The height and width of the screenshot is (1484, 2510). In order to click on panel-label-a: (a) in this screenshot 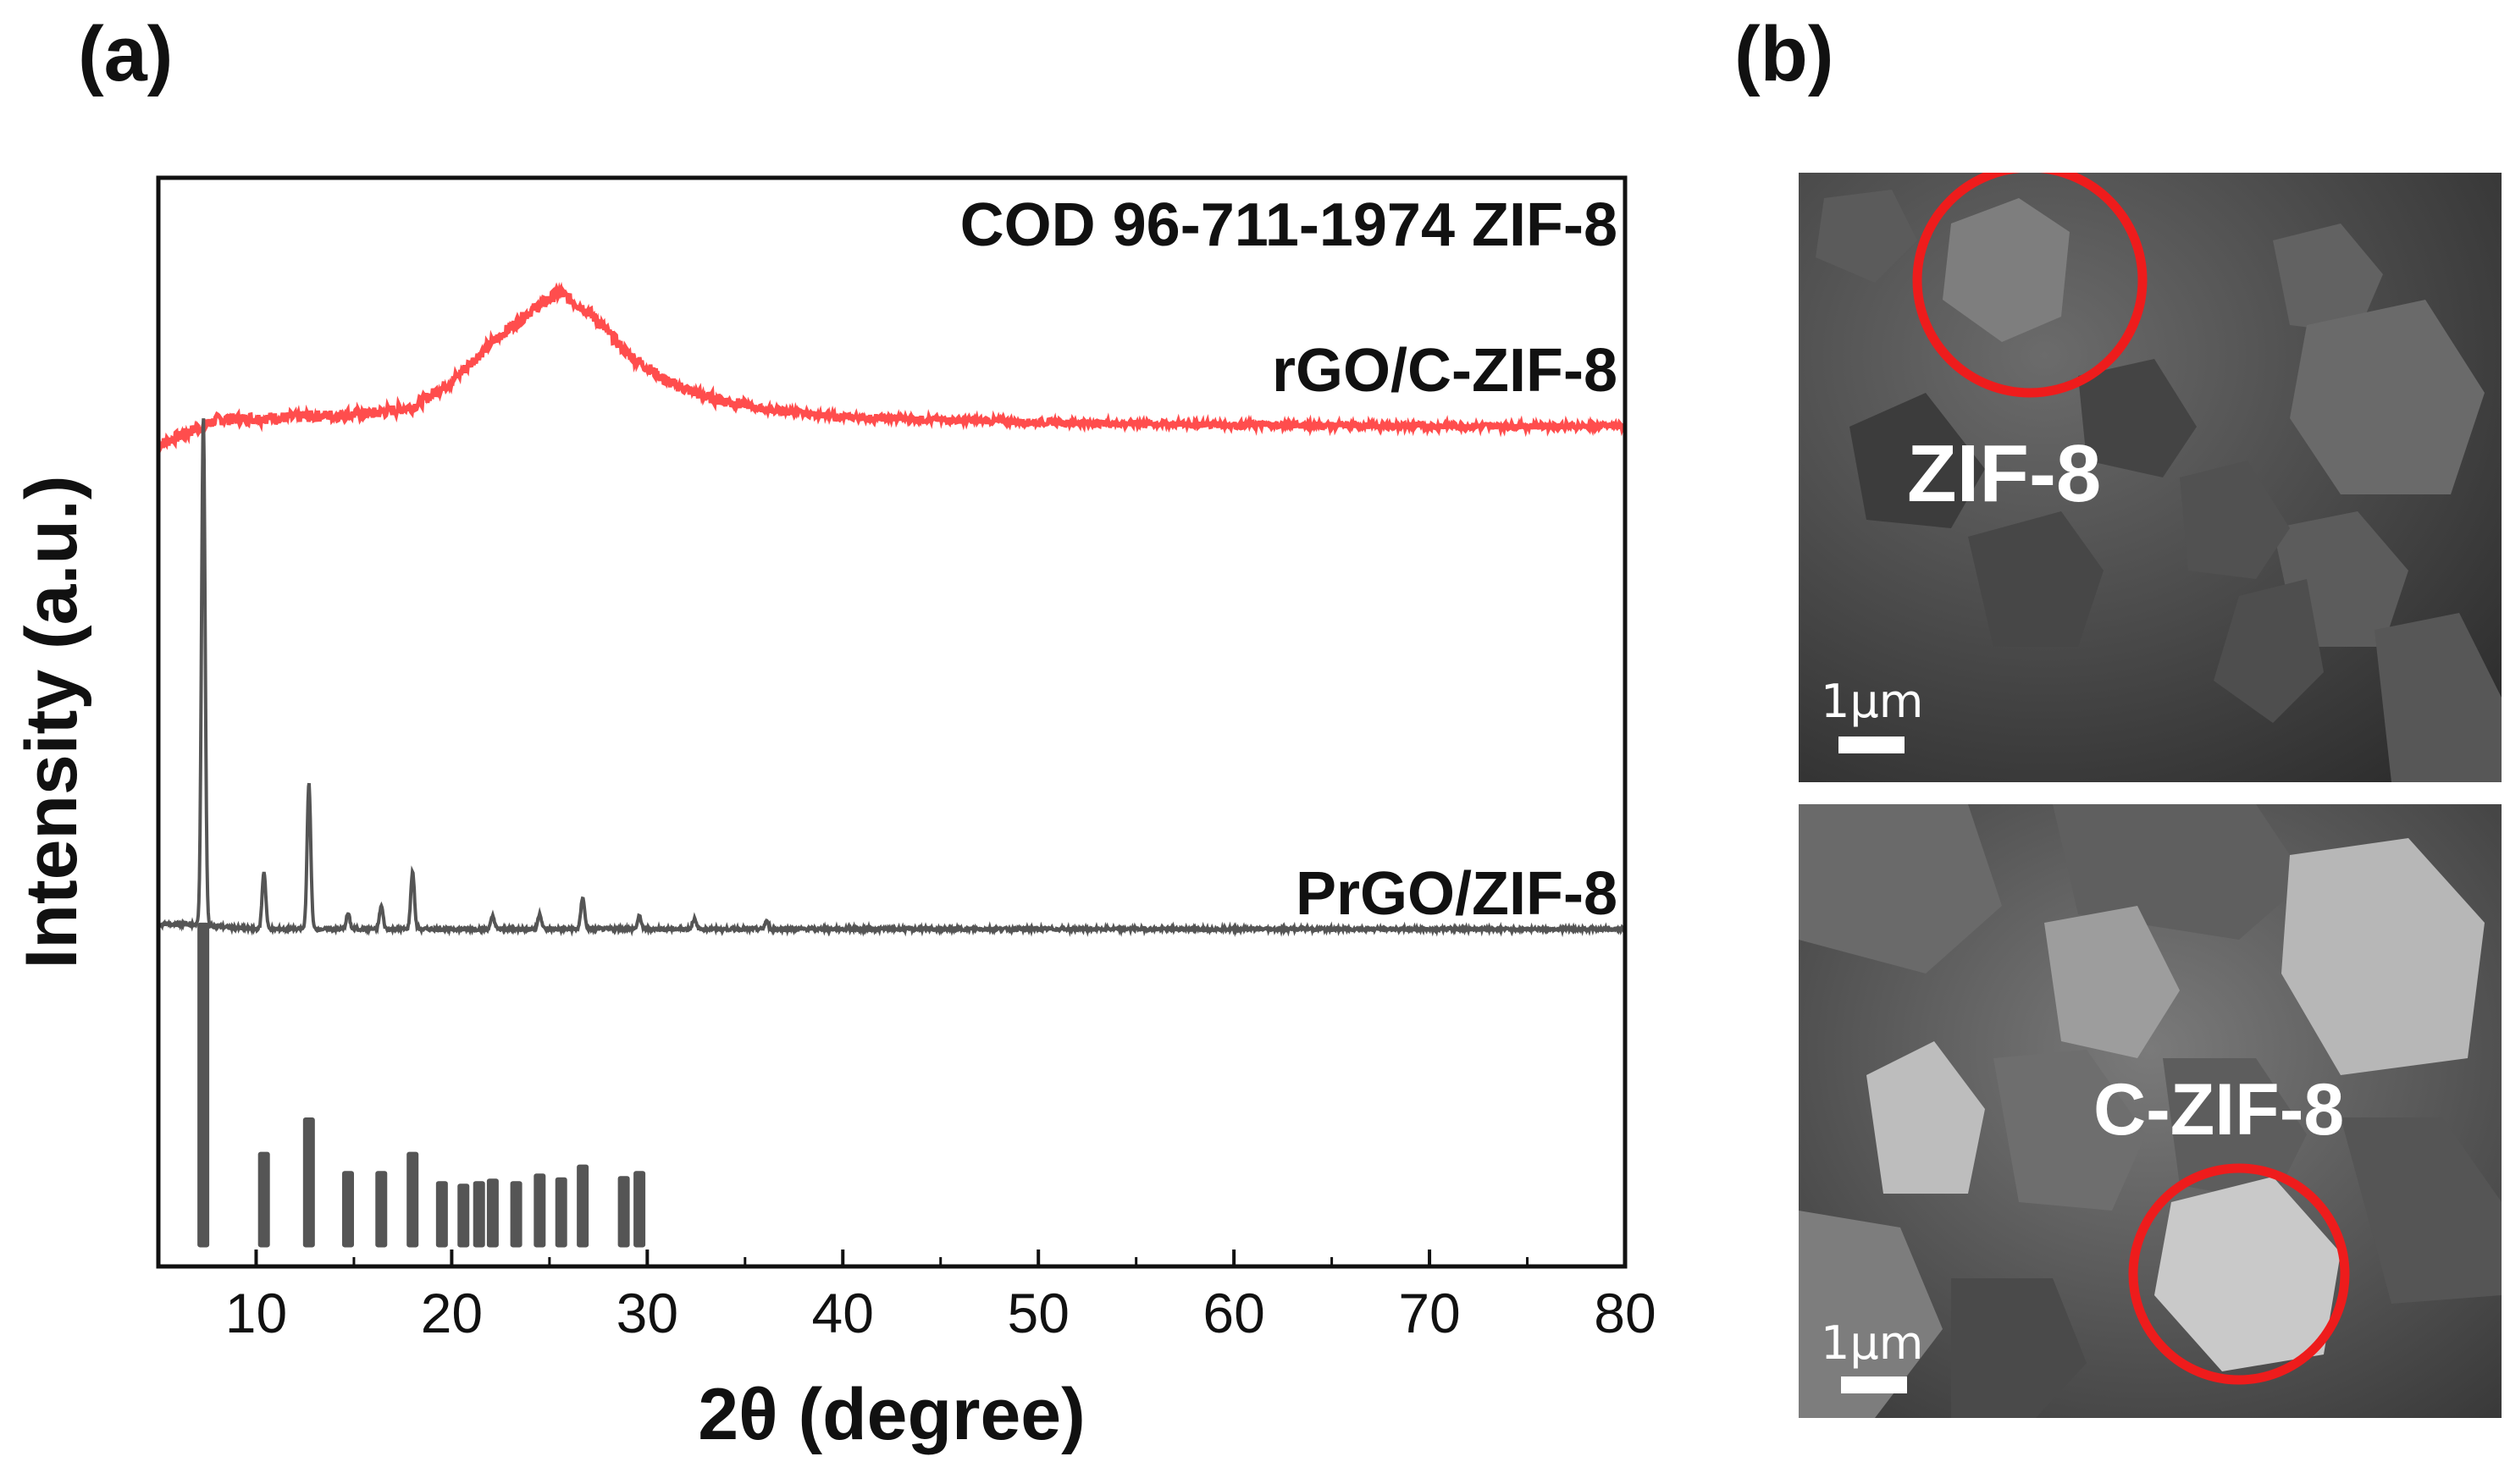, I will do `click(126, 54)`.